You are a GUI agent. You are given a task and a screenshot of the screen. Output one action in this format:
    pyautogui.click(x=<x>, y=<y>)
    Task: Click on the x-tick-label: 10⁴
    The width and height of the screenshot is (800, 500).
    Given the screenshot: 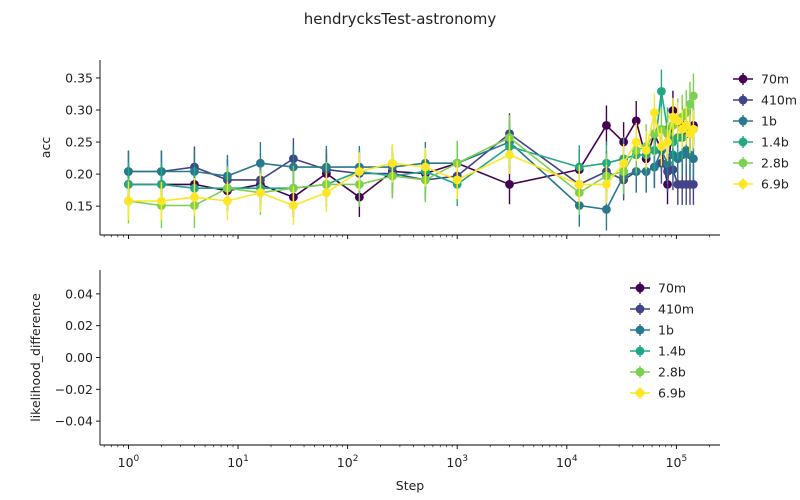 What is the action you would take?
    pyautogui.click(x=567, y=462)
    